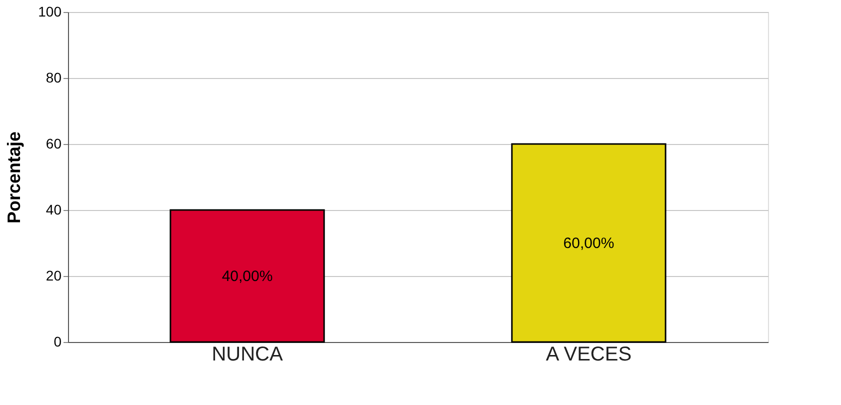  Describe the element at coordinates (54, 144) in the screenshot. I see `y-tick-label: 60` at that location.